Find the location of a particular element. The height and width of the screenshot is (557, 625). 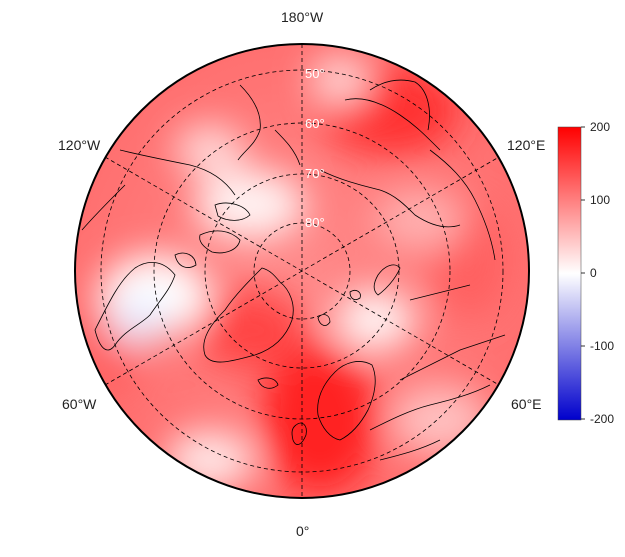

lat-label-80: 80° is located at coordinates (315, 222).